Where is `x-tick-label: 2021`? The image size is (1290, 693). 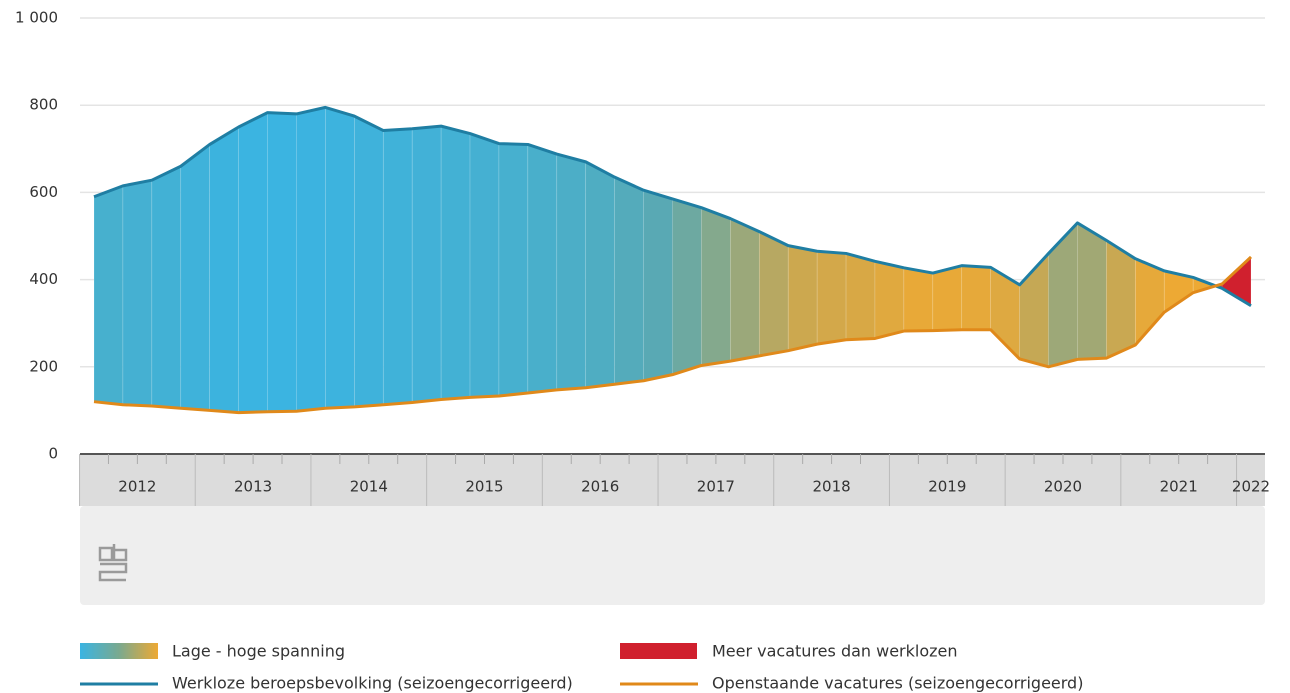 x-tick-label: 2021 is located at coordinates (1179, 487).